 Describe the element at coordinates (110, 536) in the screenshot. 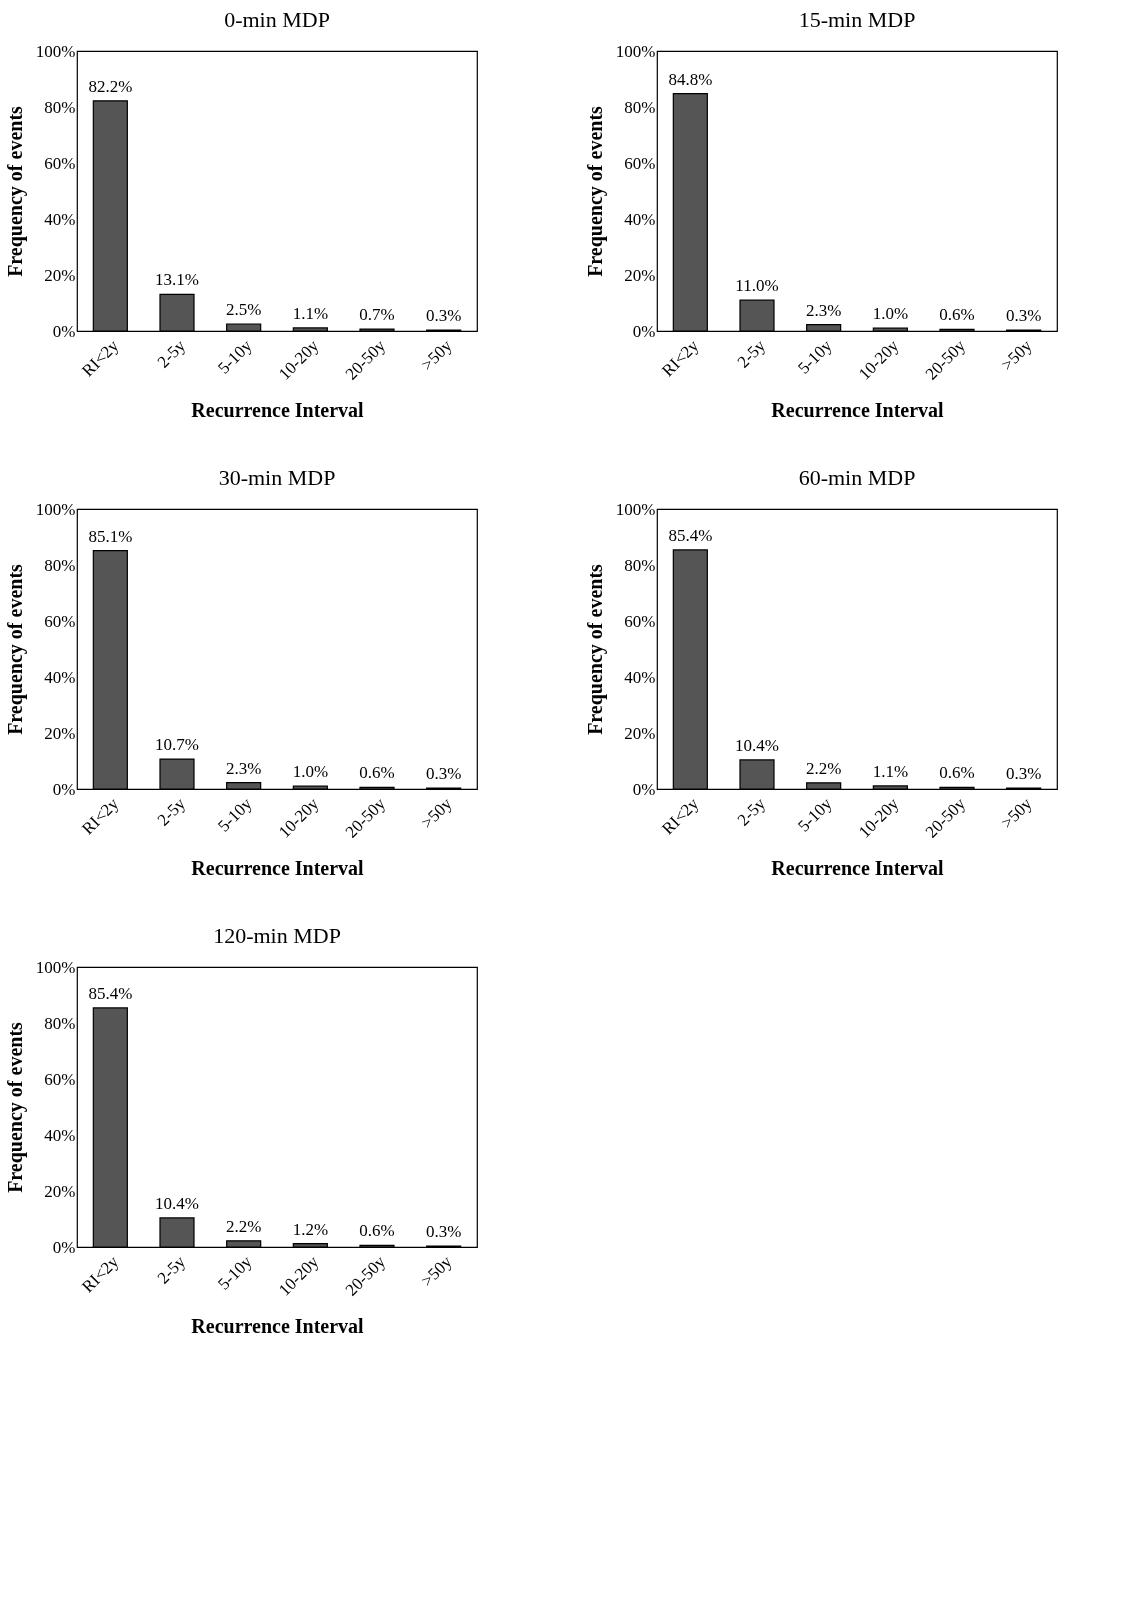

I see `data-label: 85.1%` at that location.